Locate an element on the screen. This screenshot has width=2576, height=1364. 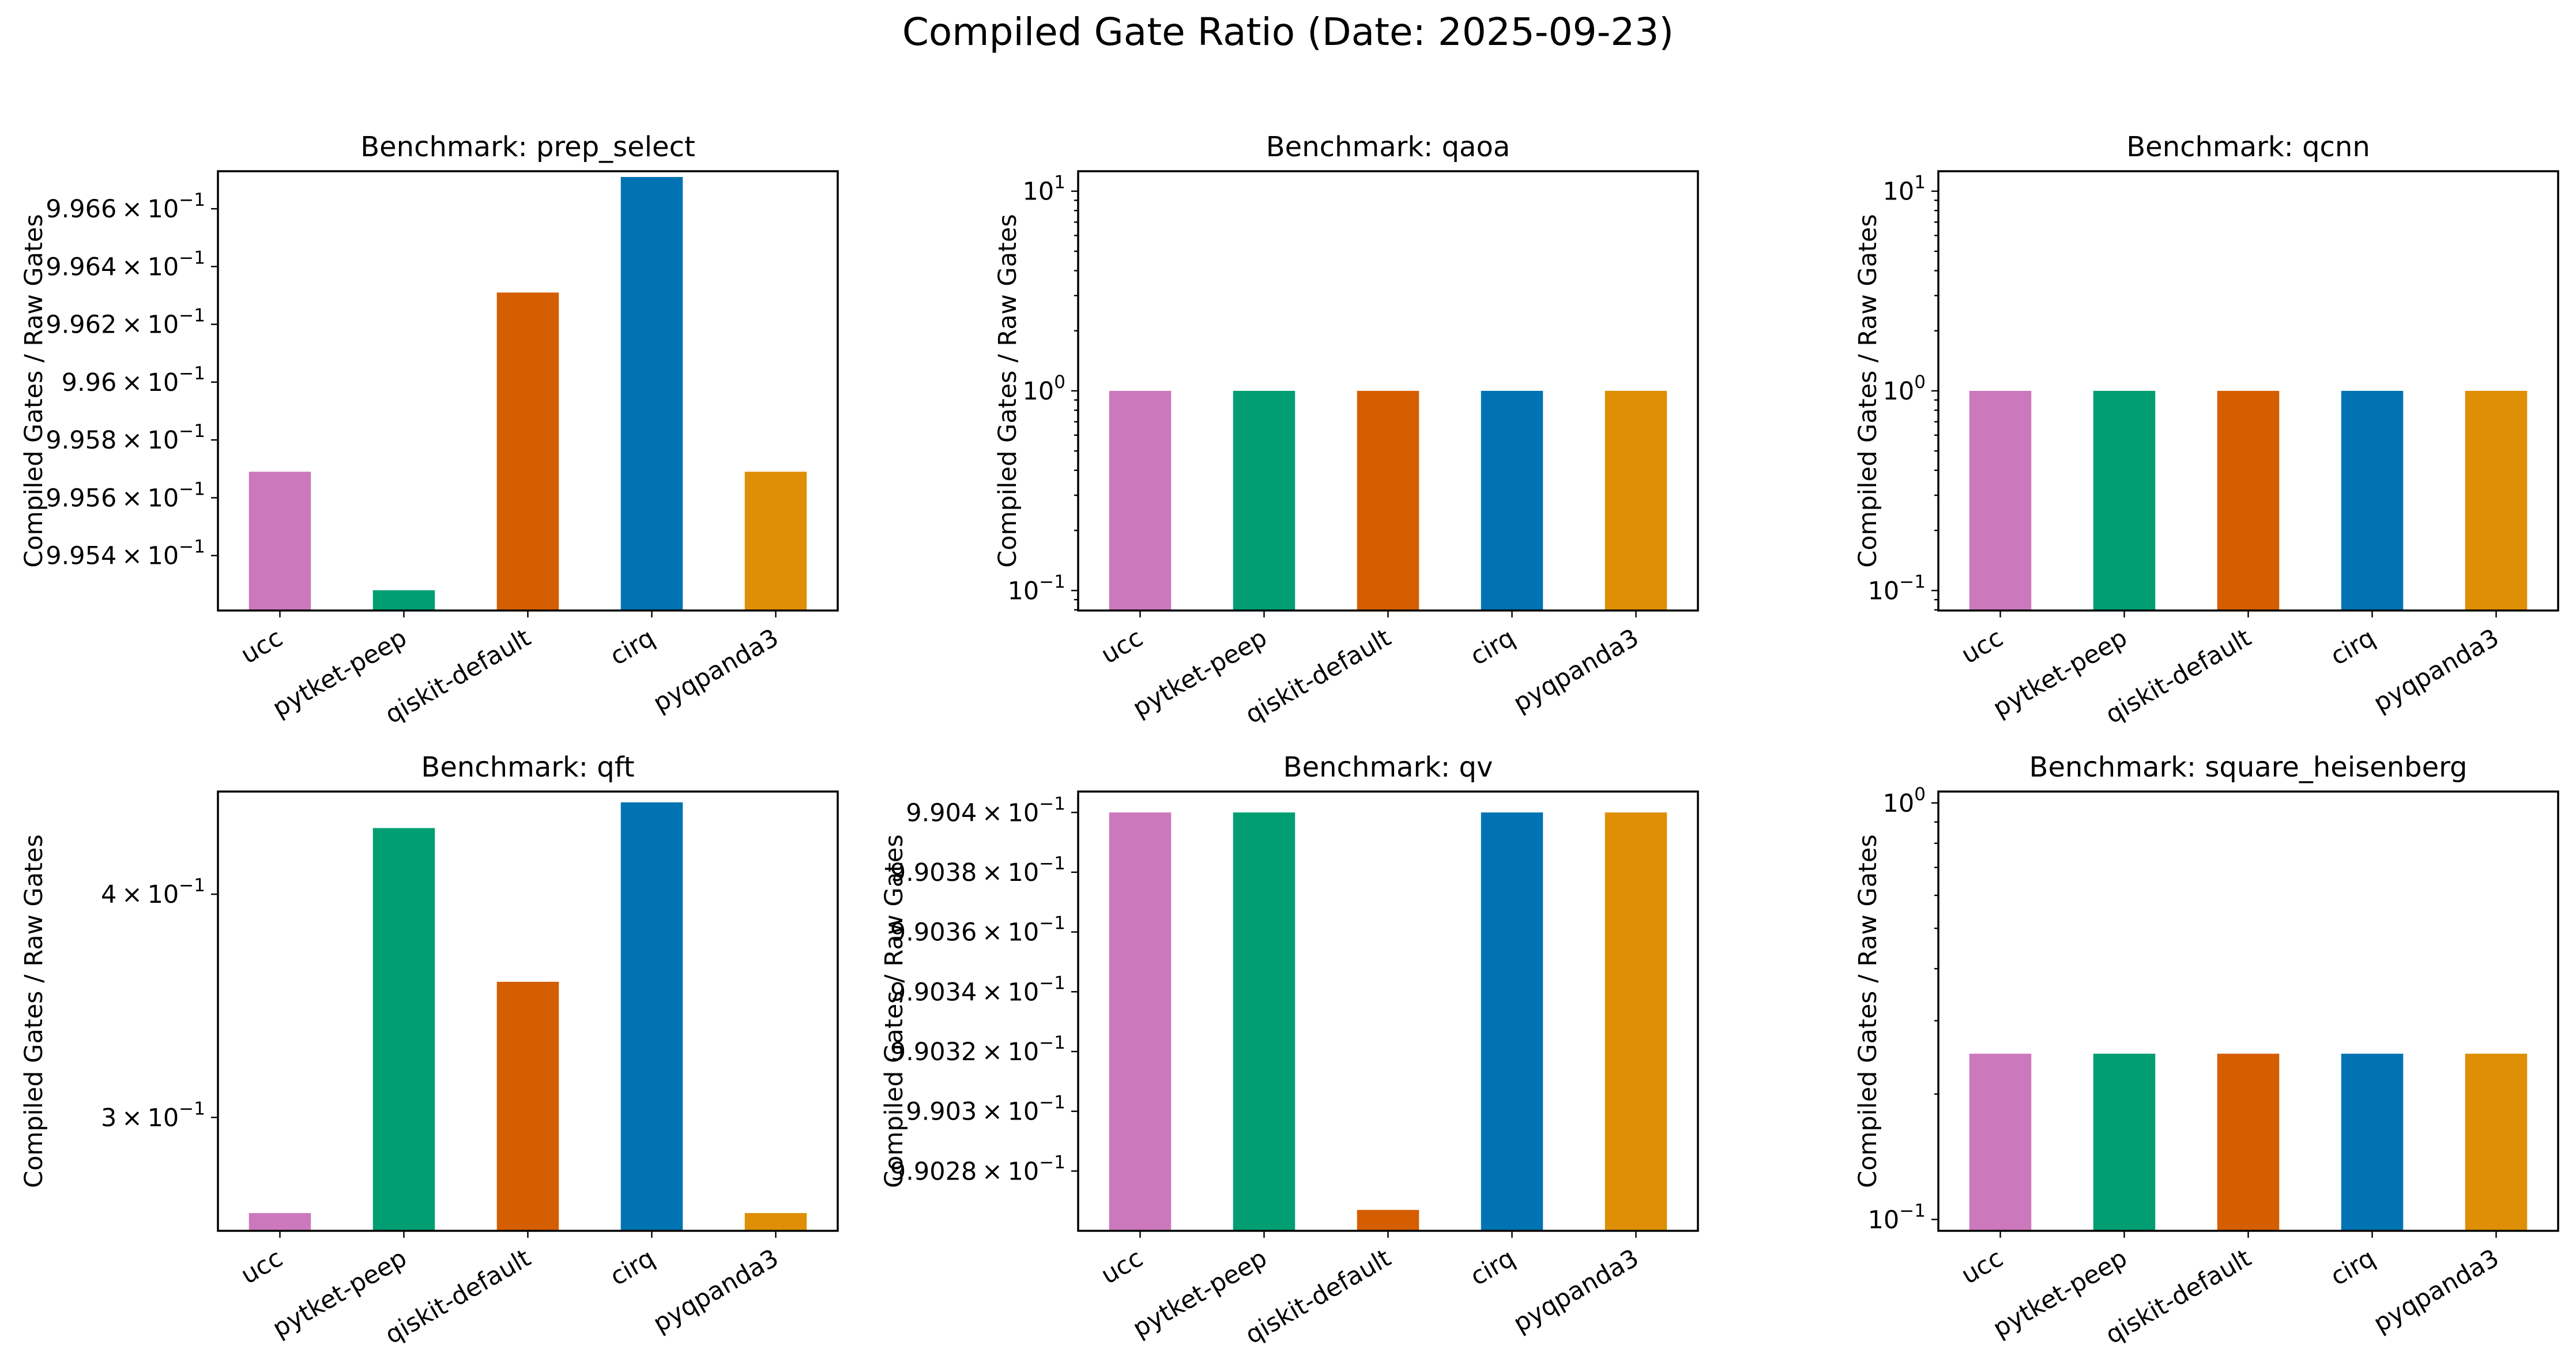
subplot-title: Benchmark: qcnn is located at coordinates (2248, 147).